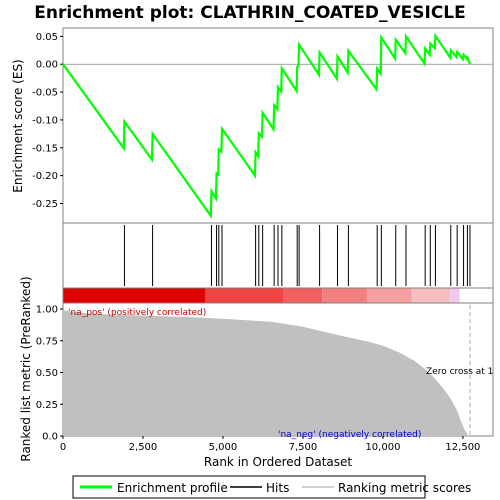 Image resolution: width=500 pixels, height=500 pixels. Describe the element at coordinates (45, 120) in the screenshot. I see `es-y-tick-label: -0.10` at that location.